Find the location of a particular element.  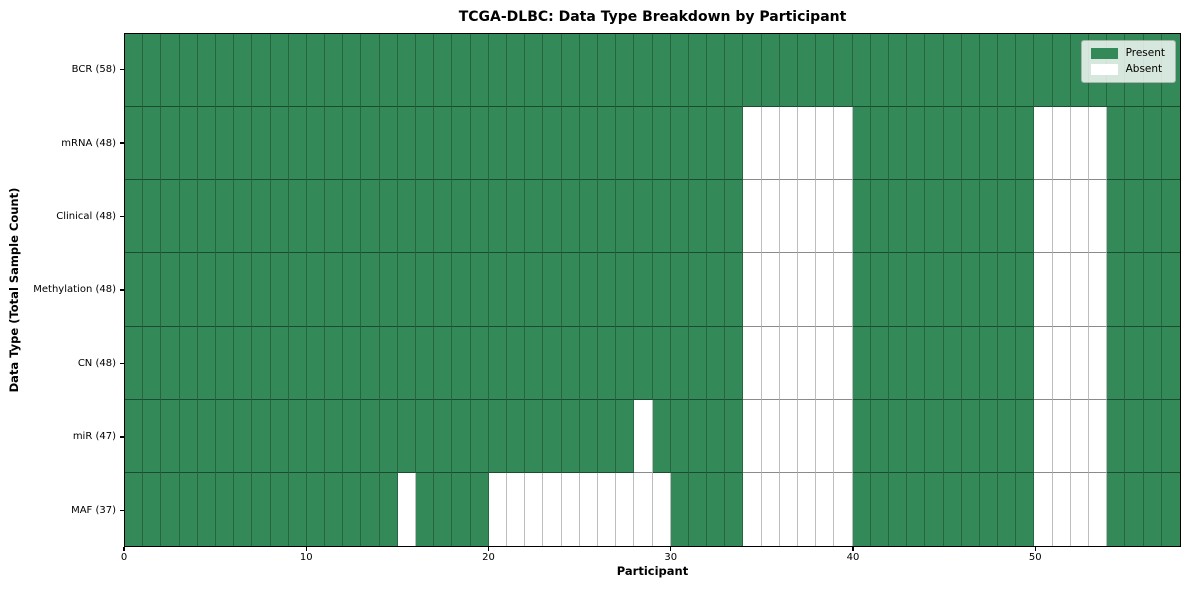

legend-item-present: Present is located at coordinates (1127, 53).